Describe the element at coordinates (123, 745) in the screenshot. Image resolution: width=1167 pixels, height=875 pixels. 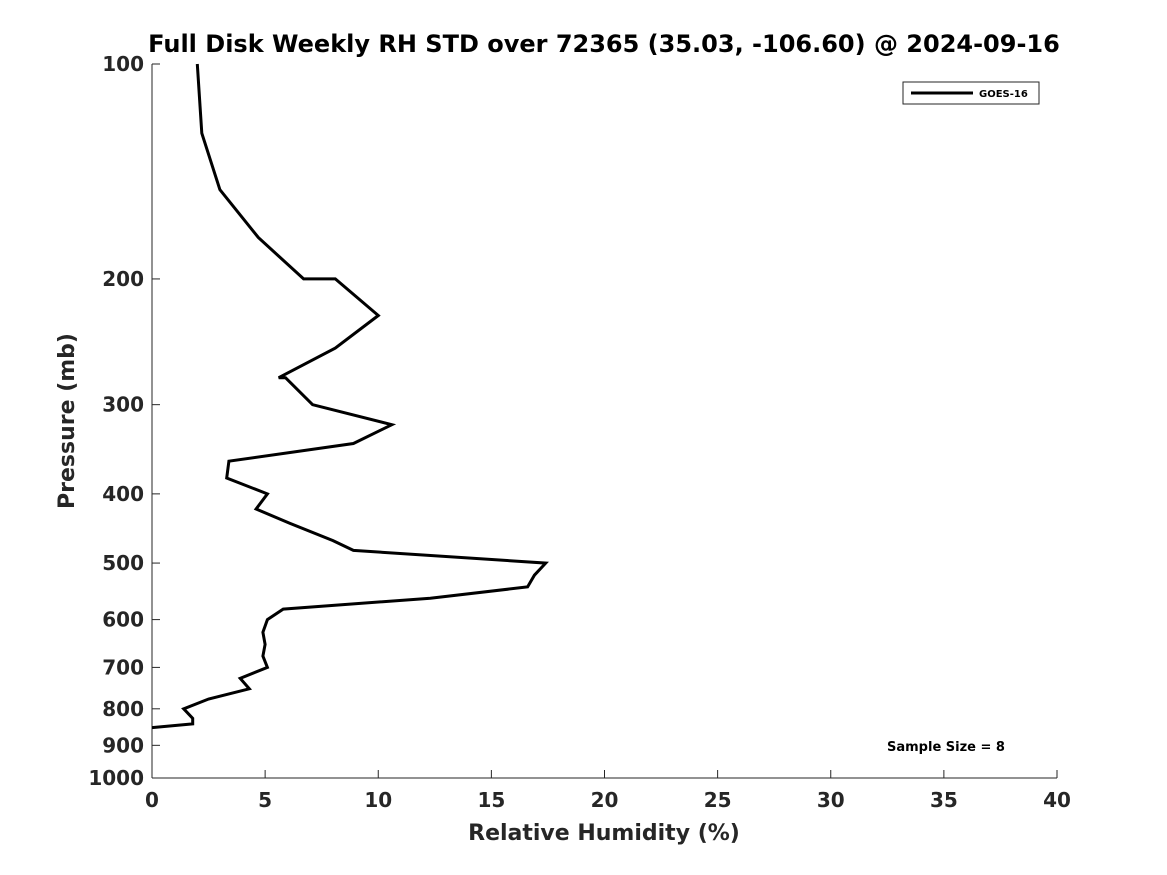
I see `y-tick-label: 900` at that location.